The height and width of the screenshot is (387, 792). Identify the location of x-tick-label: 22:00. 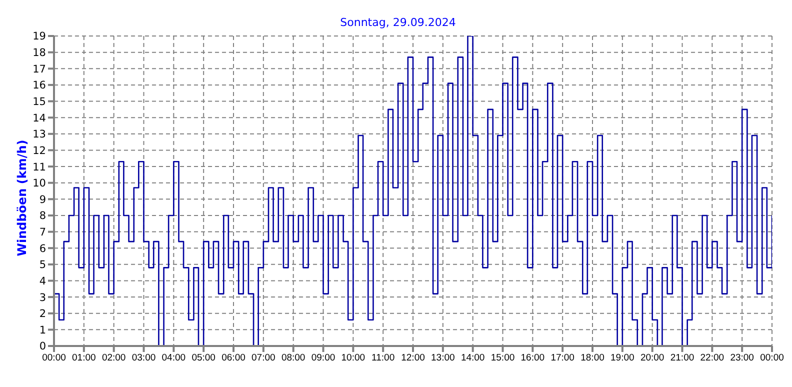
(712, 358).